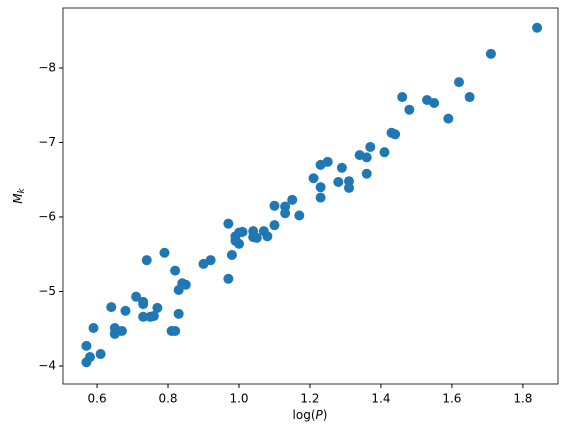  Describe the element at coordinates (47, 142) in the screenshot. I see `y-tick-label: −7` at that location.